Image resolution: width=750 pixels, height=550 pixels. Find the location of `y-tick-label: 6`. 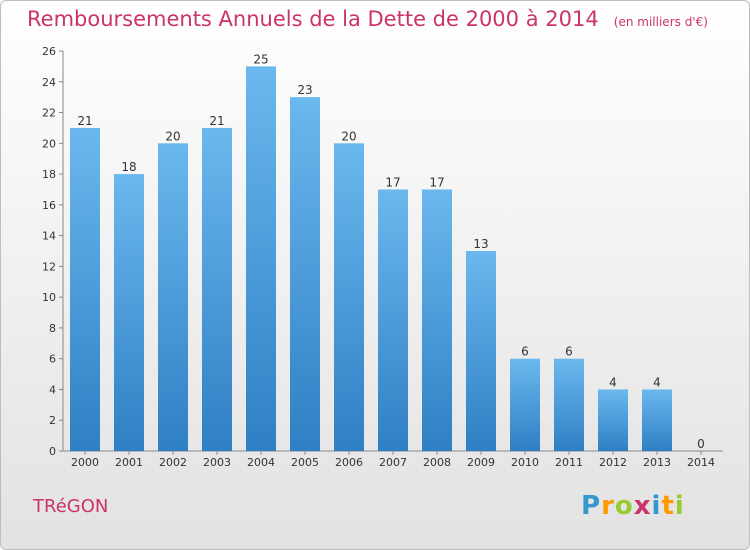

y-tick-label: 6 is located at coordinates (52, 359).